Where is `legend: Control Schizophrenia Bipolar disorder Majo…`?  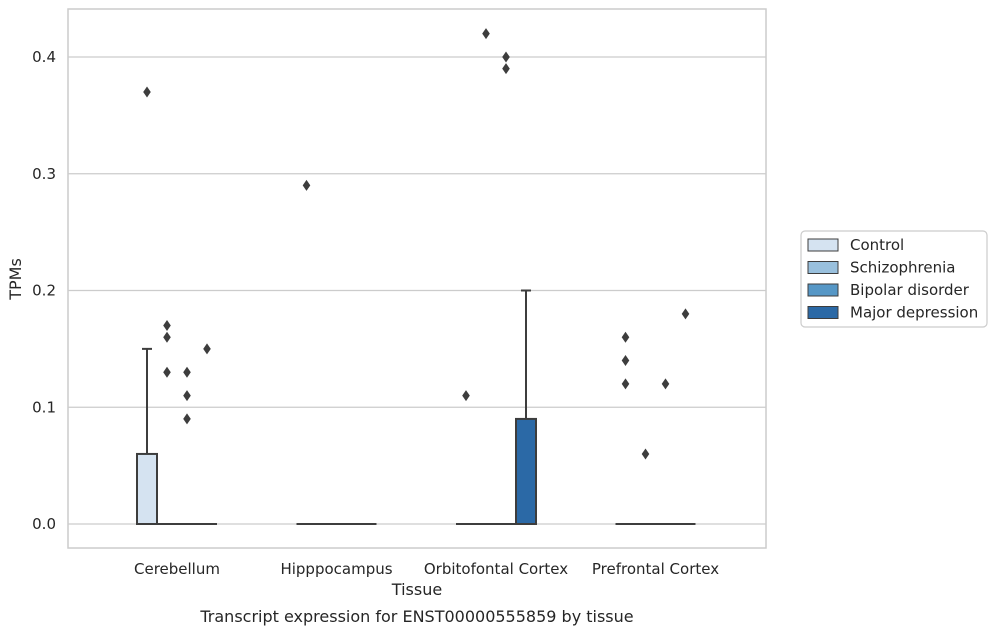
legend: Control Schizophrenia Bipolar disorder Majo… is located at coordinates (894, 279).